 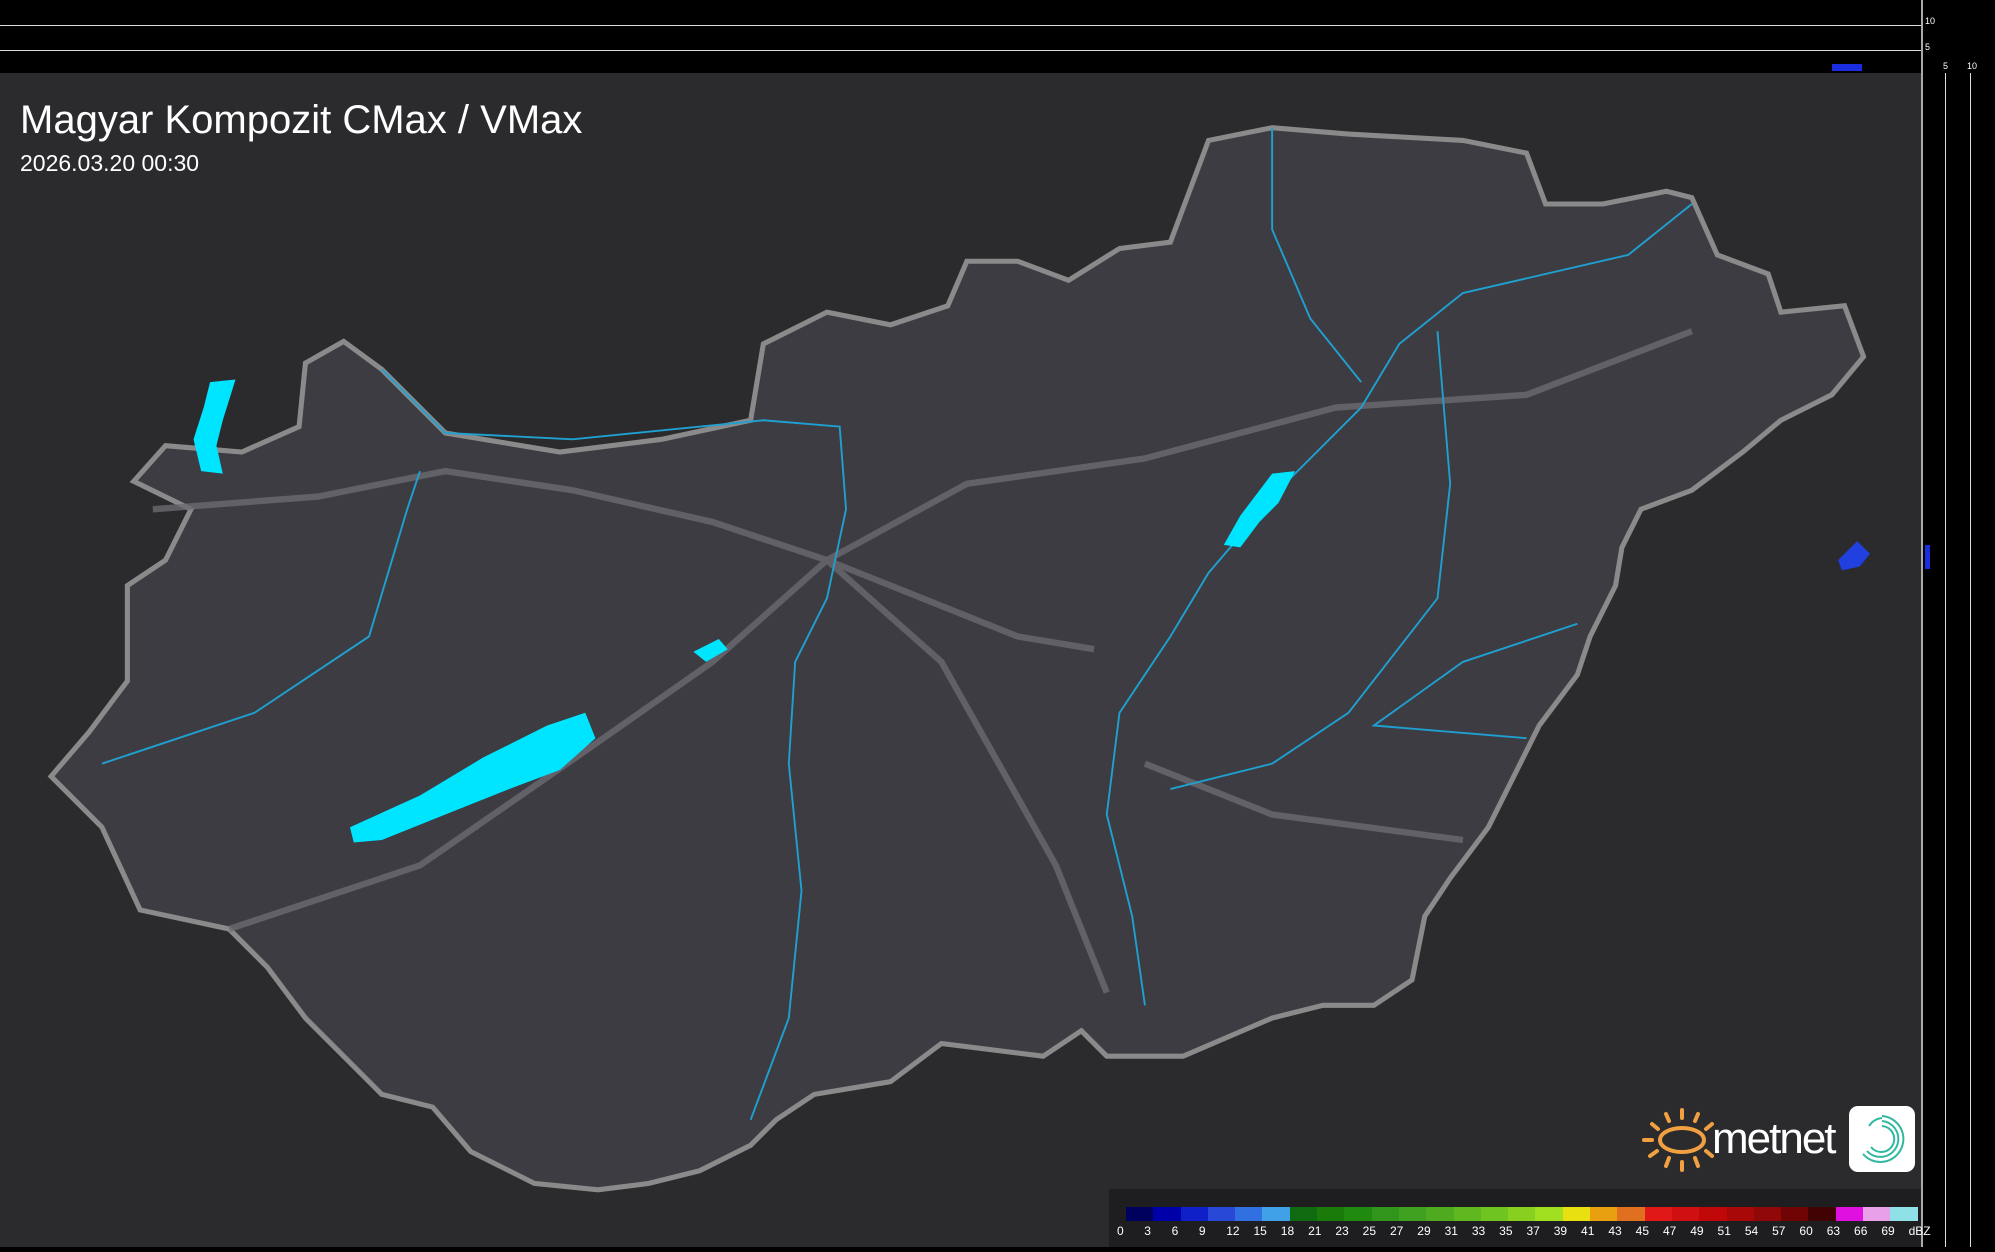 What do you see at coordinates (1260, 1231) in the screenshot?
I see `legend-label: 15` at bounding box center [1260, 1231].